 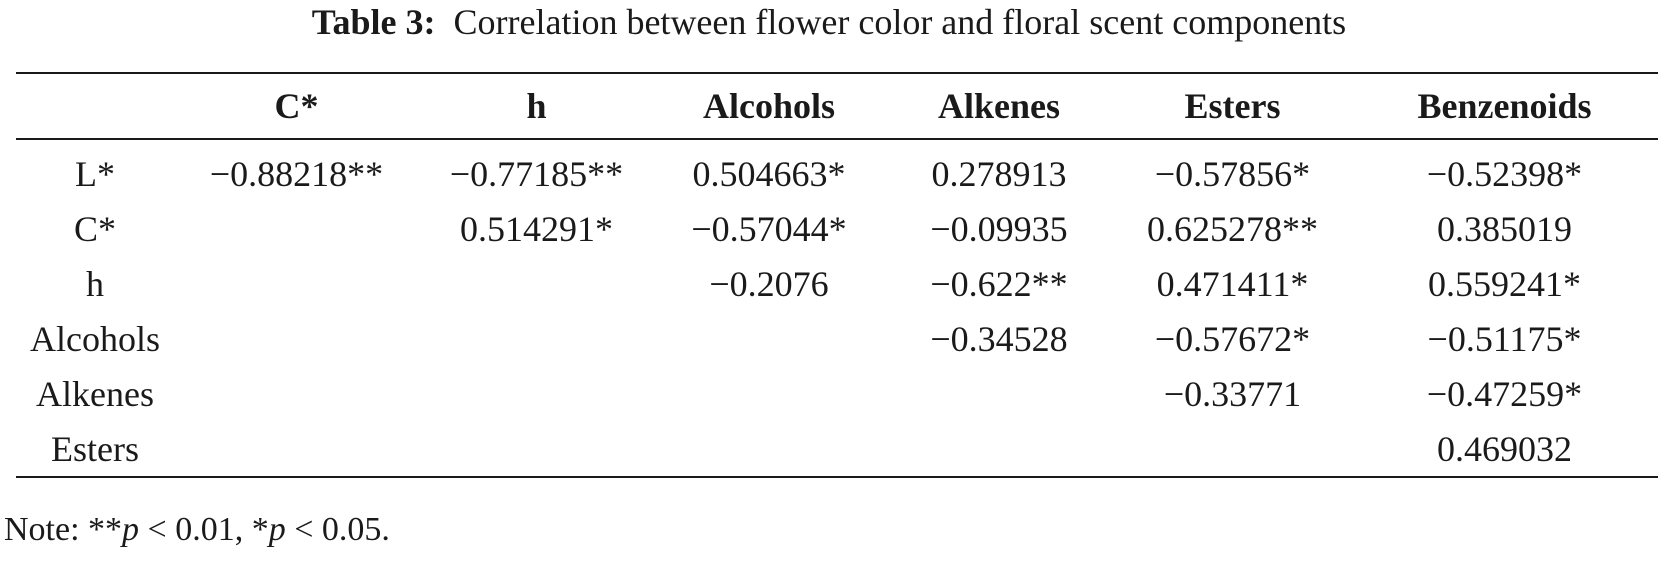 I want to click on table-cell: −0.09935, so click(x=999, y=228).